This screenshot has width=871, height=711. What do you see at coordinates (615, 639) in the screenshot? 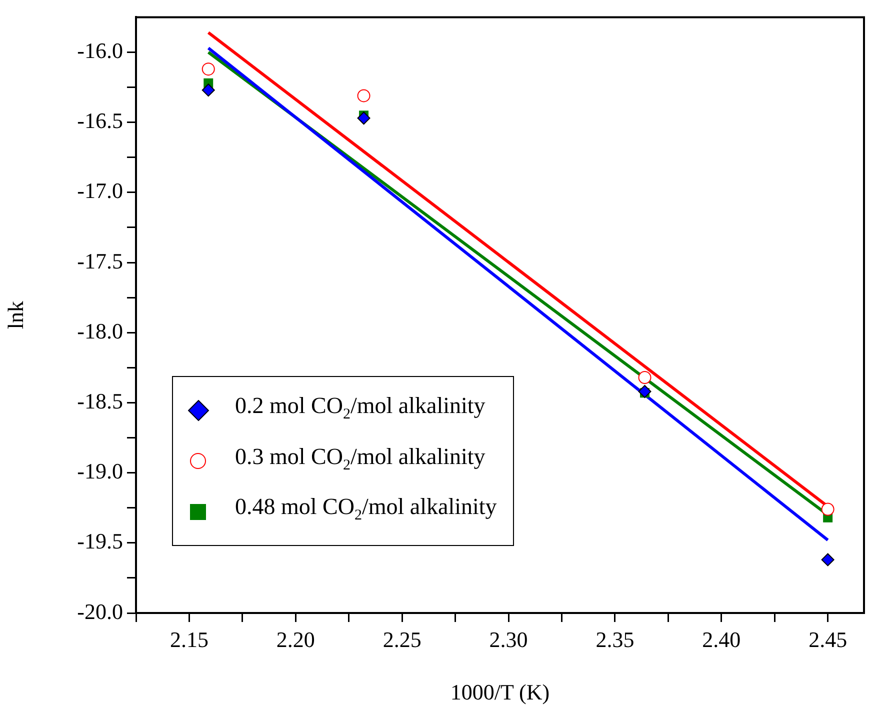
I see `x-tick-label: 2.35` at bounding box center [615, 639].